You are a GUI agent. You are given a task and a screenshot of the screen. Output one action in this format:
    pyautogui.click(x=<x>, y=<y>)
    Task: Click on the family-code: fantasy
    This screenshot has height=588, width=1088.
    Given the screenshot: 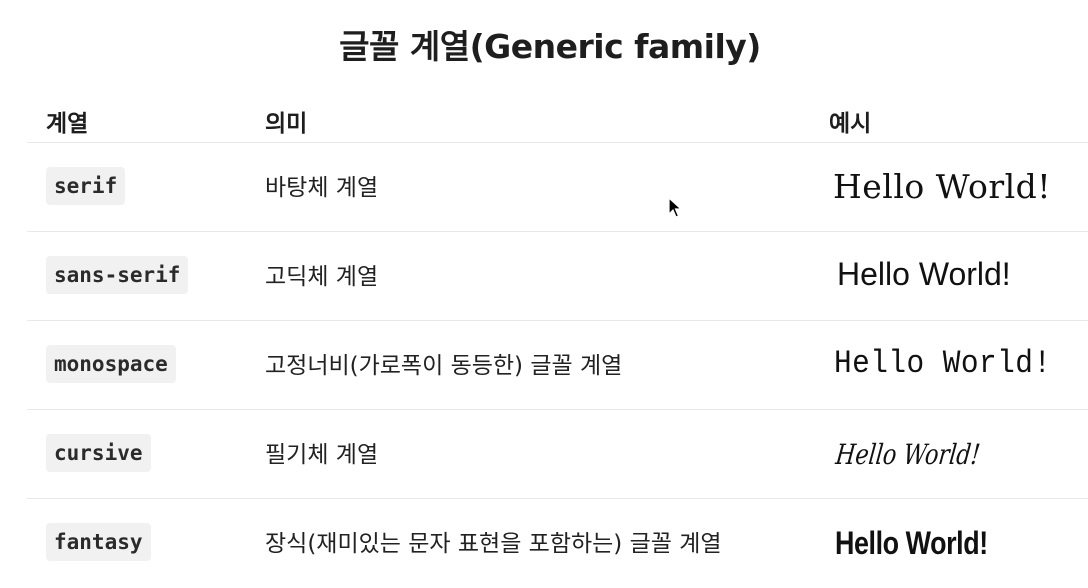 What is the action you would take?
    pyautogui.click(x=98, y=542)
    